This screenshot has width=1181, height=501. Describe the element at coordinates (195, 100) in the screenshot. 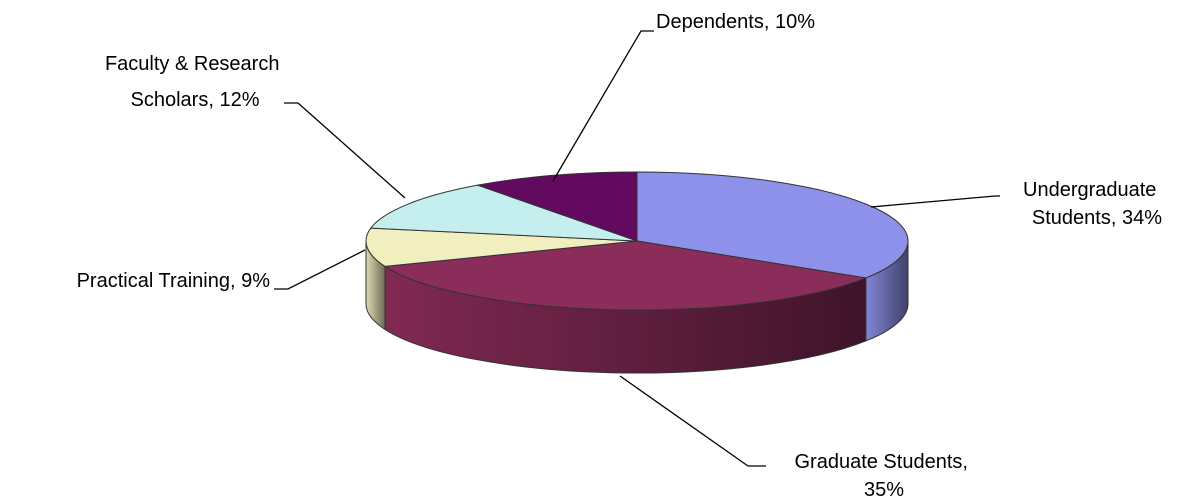

I see `slice-label-line: Scholars, 12%` at that location.